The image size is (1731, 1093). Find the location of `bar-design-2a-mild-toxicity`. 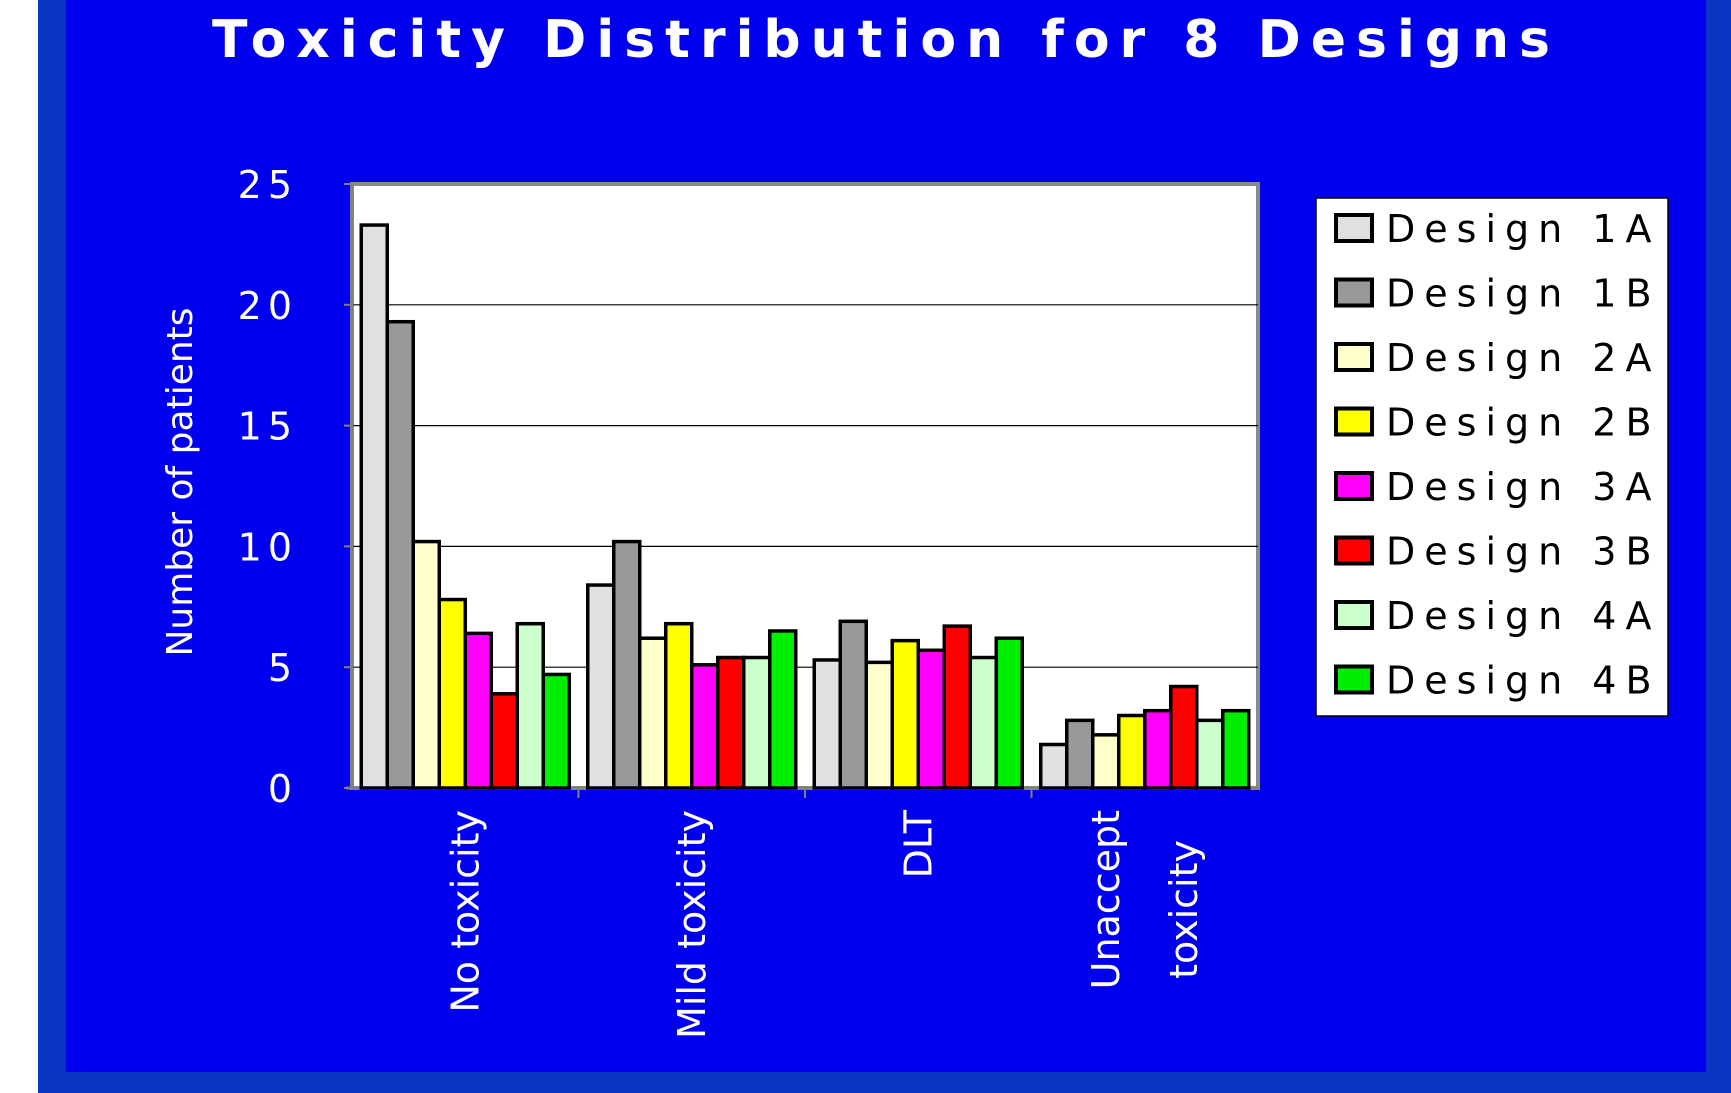

bar-design-2a-mild-toxicity is located at coordinates (653, 713).